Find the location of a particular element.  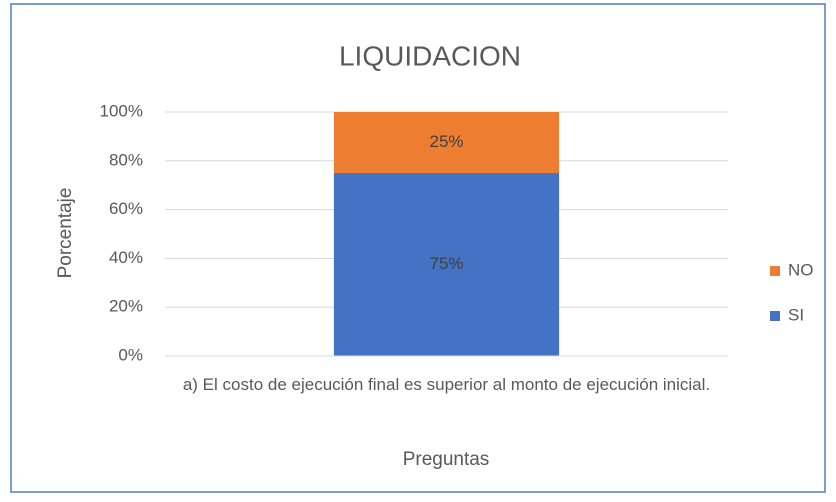

x-axis-label: Preguntas is located at coordinates (446, 459).